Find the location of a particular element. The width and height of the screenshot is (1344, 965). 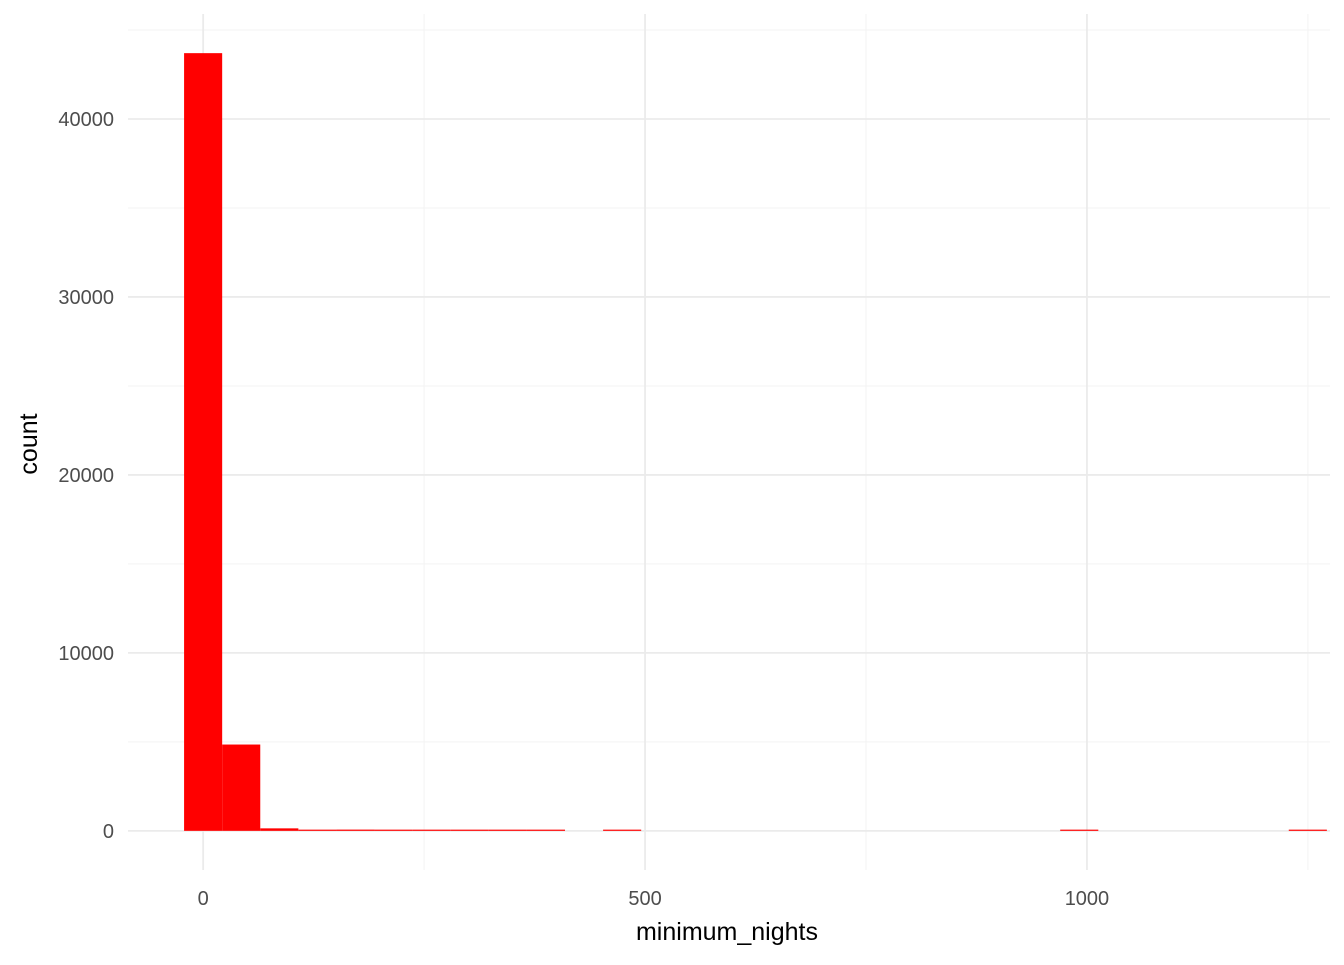

x-axis-tick-labels: 0 500 1000 is located at coordinates (654, 899).